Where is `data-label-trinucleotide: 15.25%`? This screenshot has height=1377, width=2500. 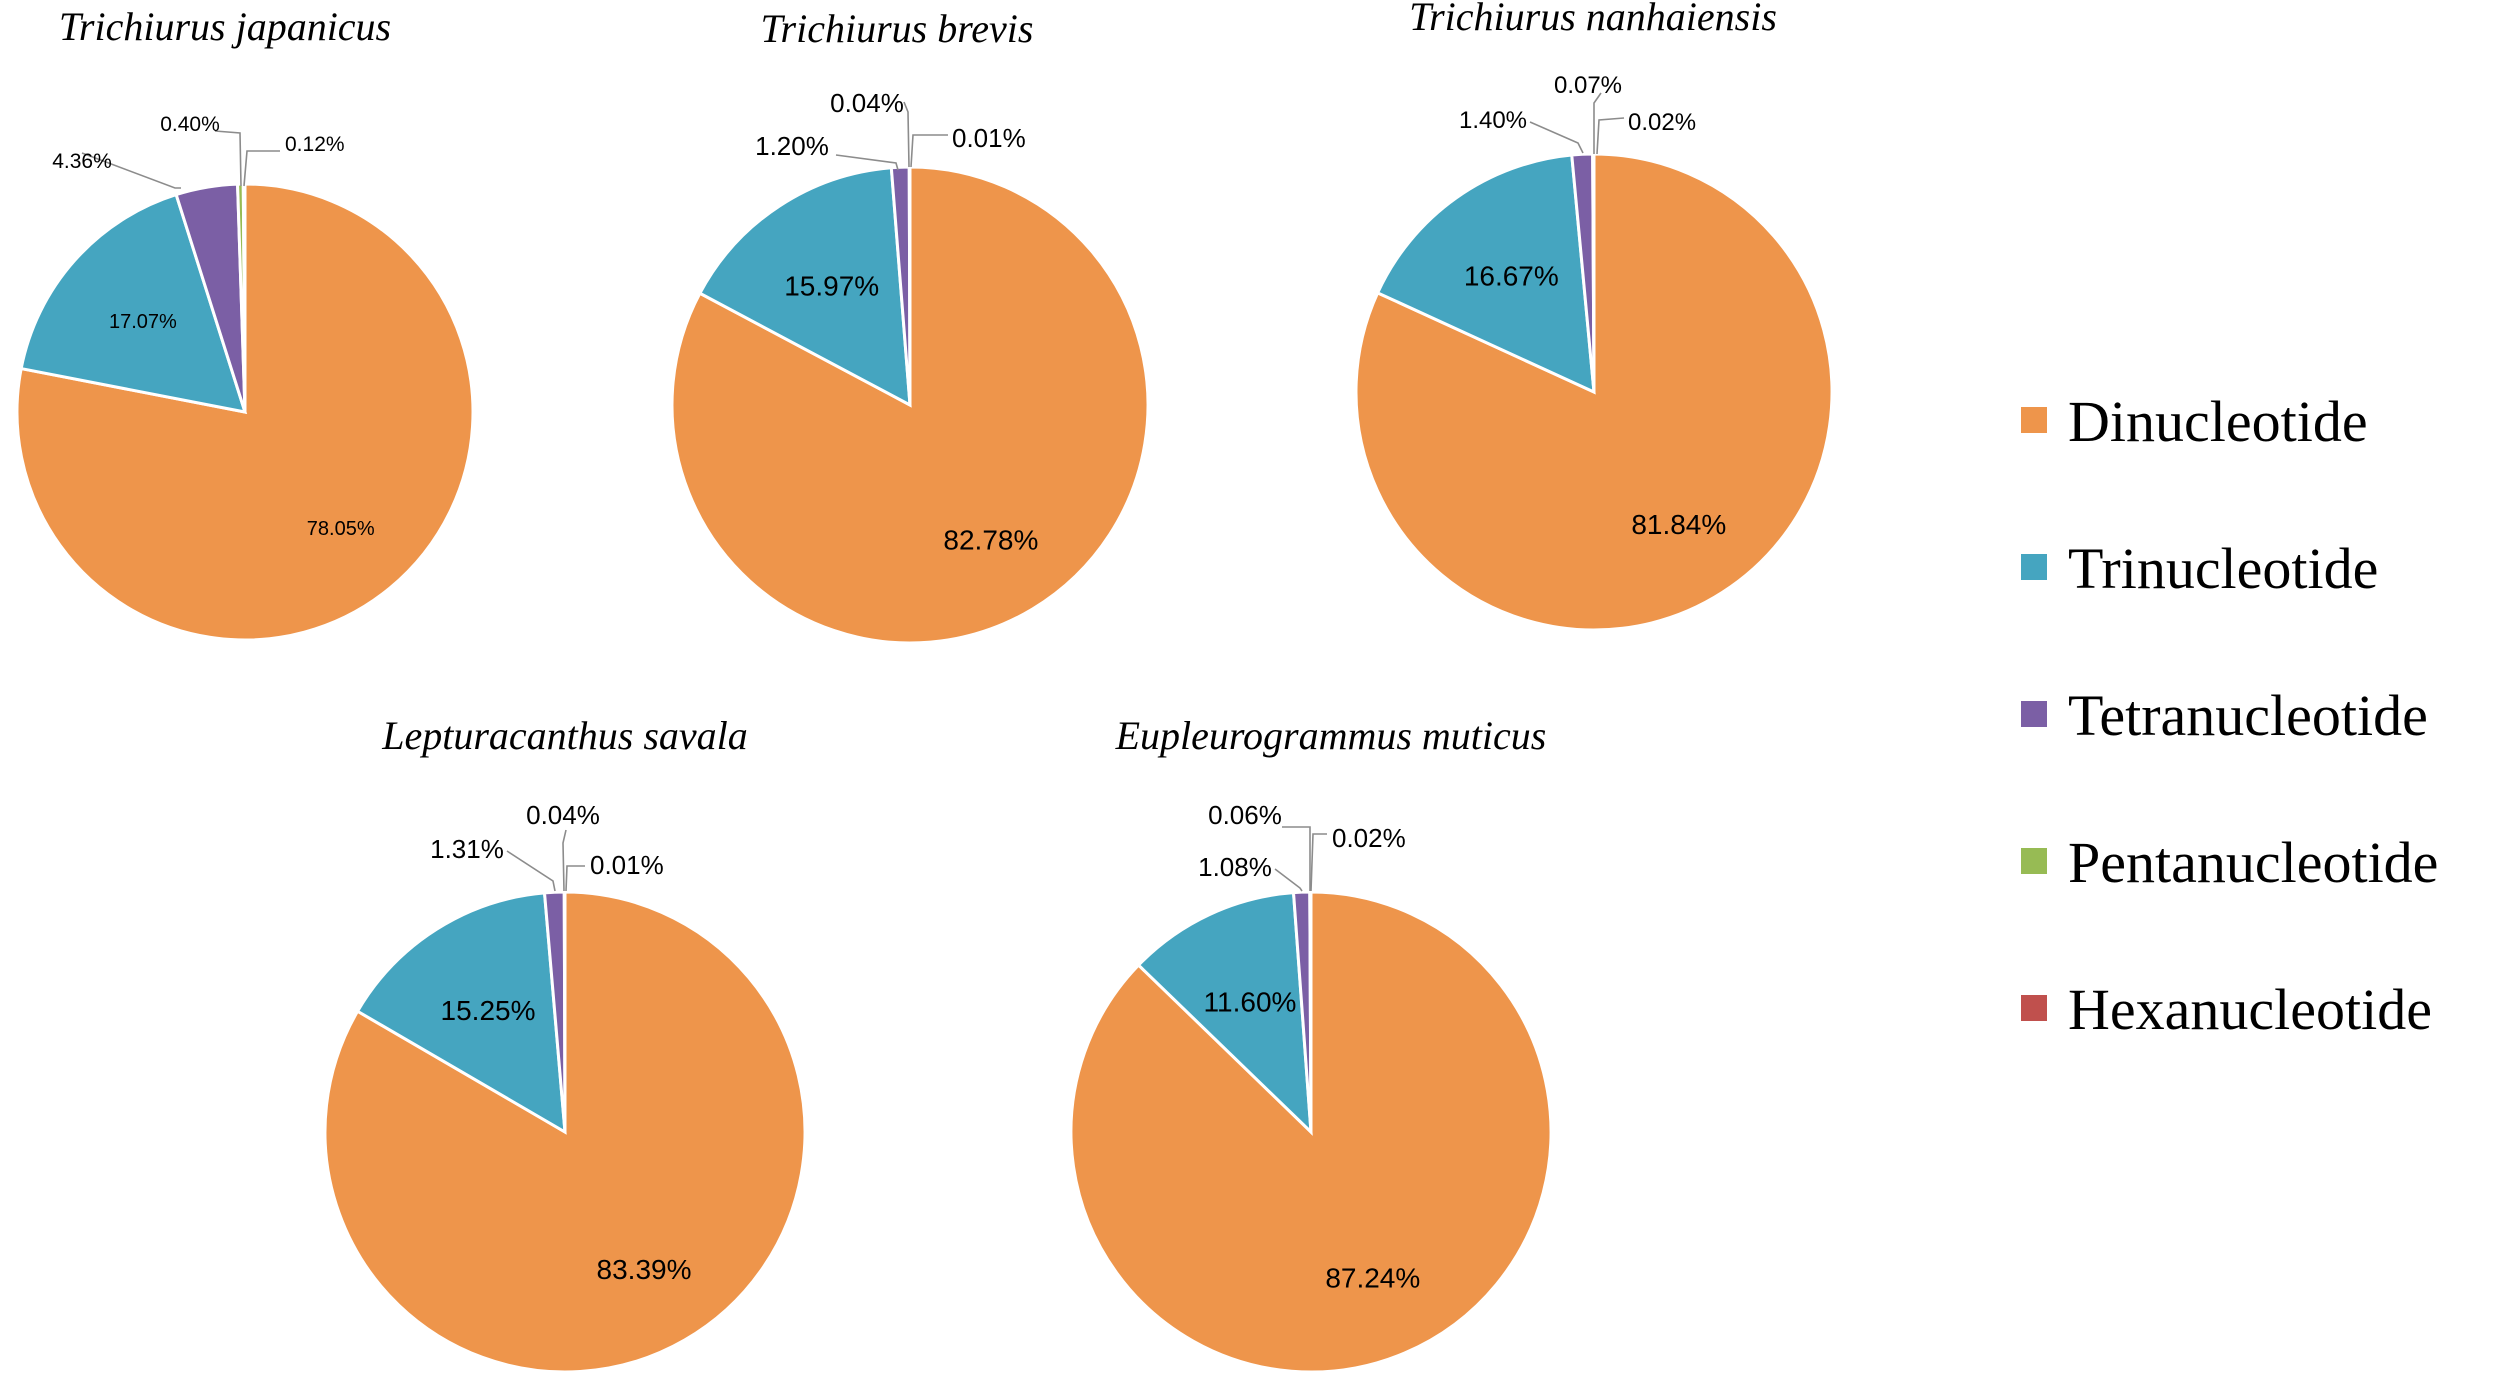
data-label-trinucleotide: 15.25% is located at coordinates (488, 1010).